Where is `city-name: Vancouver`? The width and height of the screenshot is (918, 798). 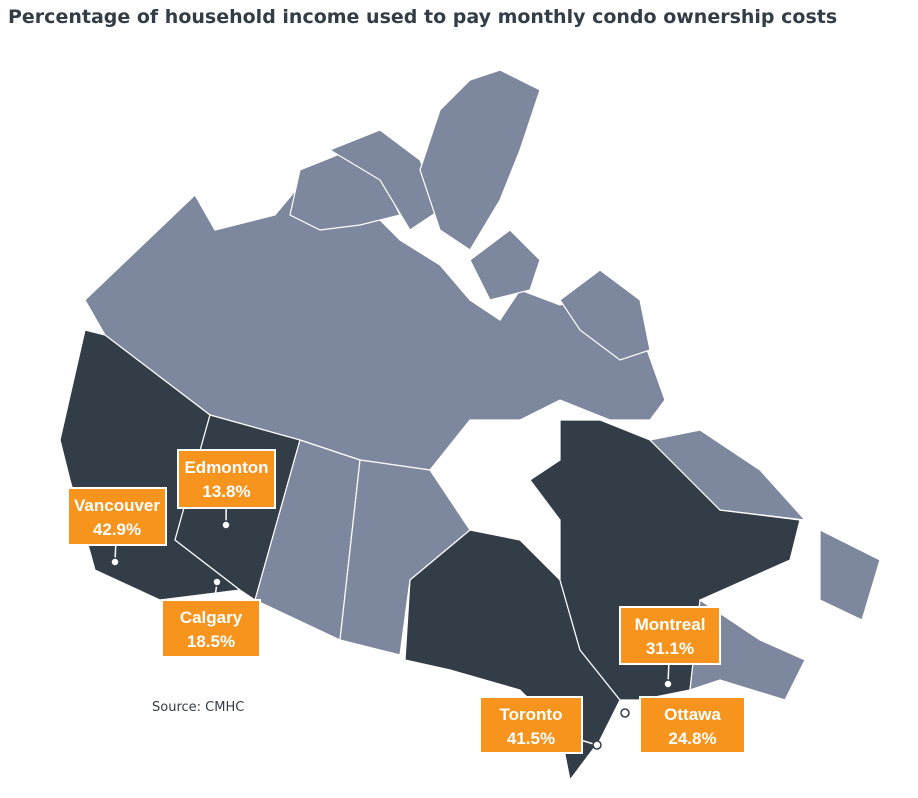 city-name: Vancouver is located at coordinates (117, 505).